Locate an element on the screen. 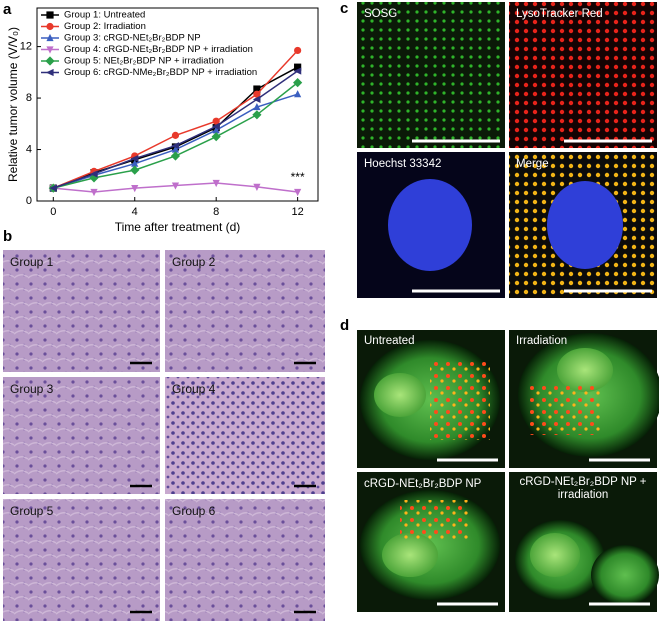 The image size is (659, 623). x-tick-label: 12 is located at coordinates (298, 212).